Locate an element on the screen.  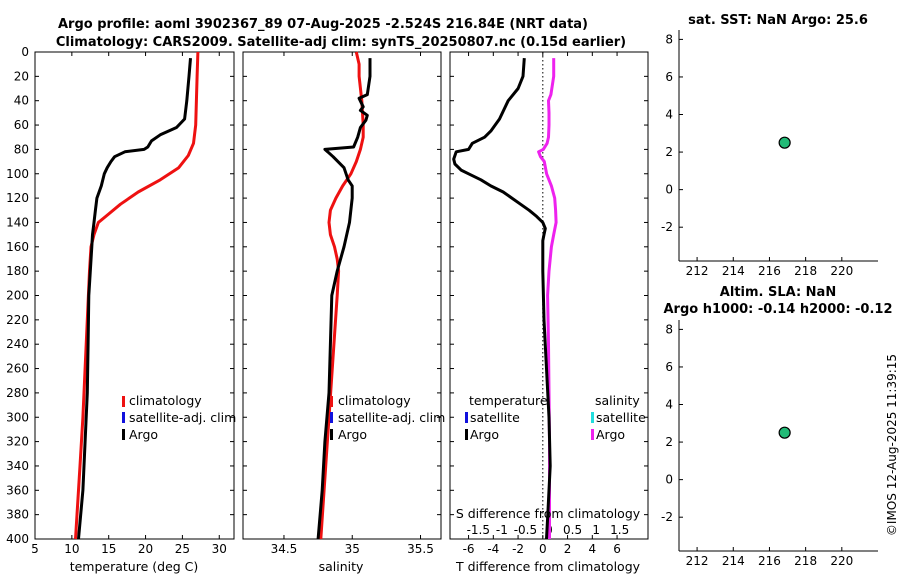
s-xtick-label: 1 is located at coordinates (596, 530).